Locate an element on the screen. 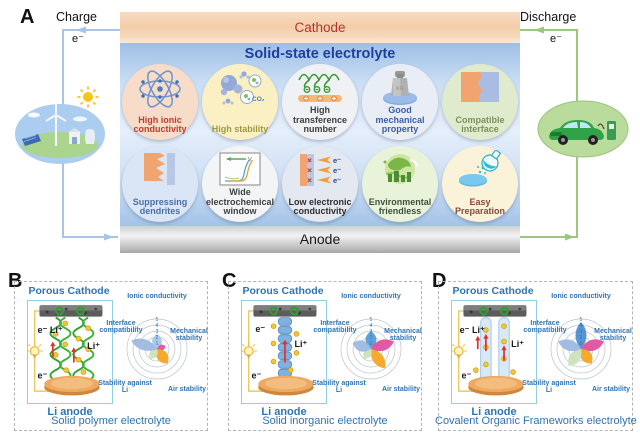 Image resolution: width=640 pixels, height=433 pixels. feature-label: Easy Preparation is located at coordinates (479, 206).